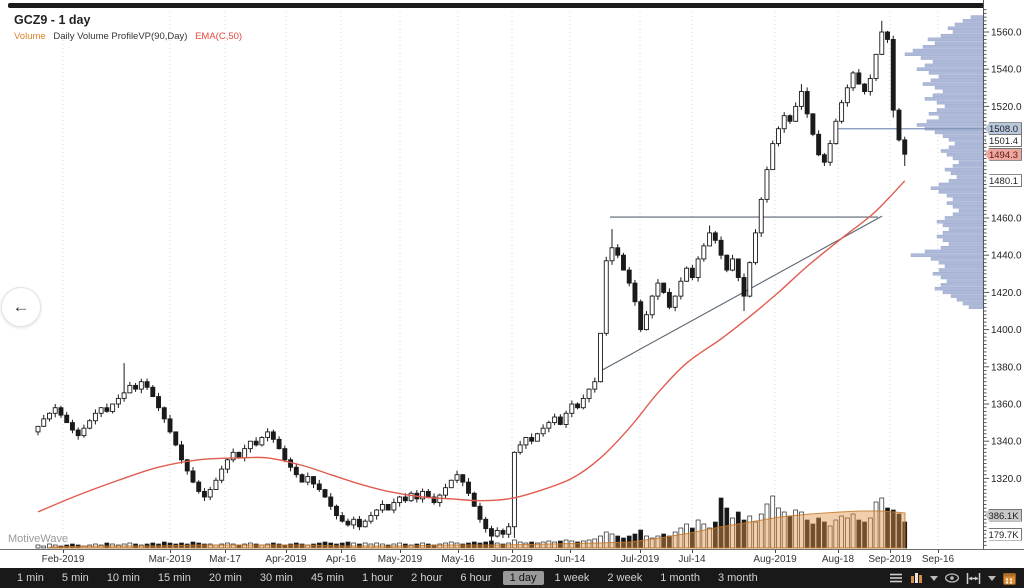 Image resolution: width=1024 pixels, height=588 pixels. What do you see at coordinates (225, 578) in the screenshot?
I see `timeframe-button-20-min: 20 min` at bounding box center [225, 578].